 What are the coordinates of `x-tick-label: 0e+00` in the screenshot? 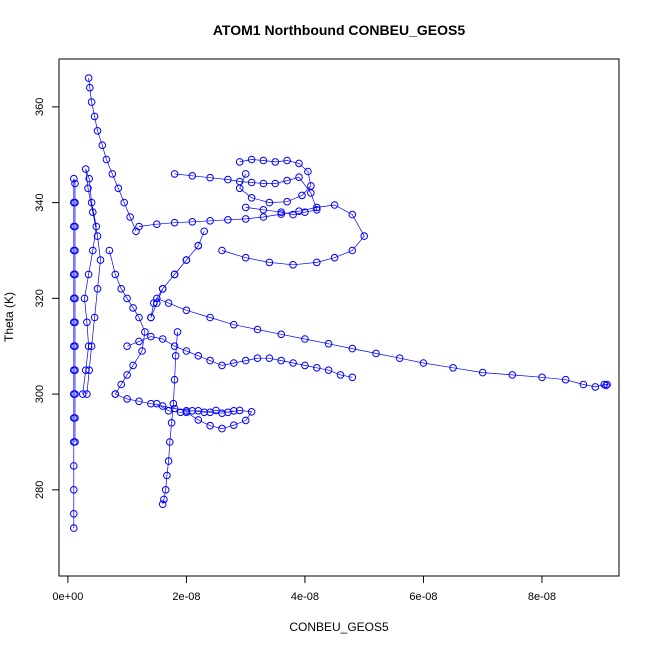 It's located at (67, 597).